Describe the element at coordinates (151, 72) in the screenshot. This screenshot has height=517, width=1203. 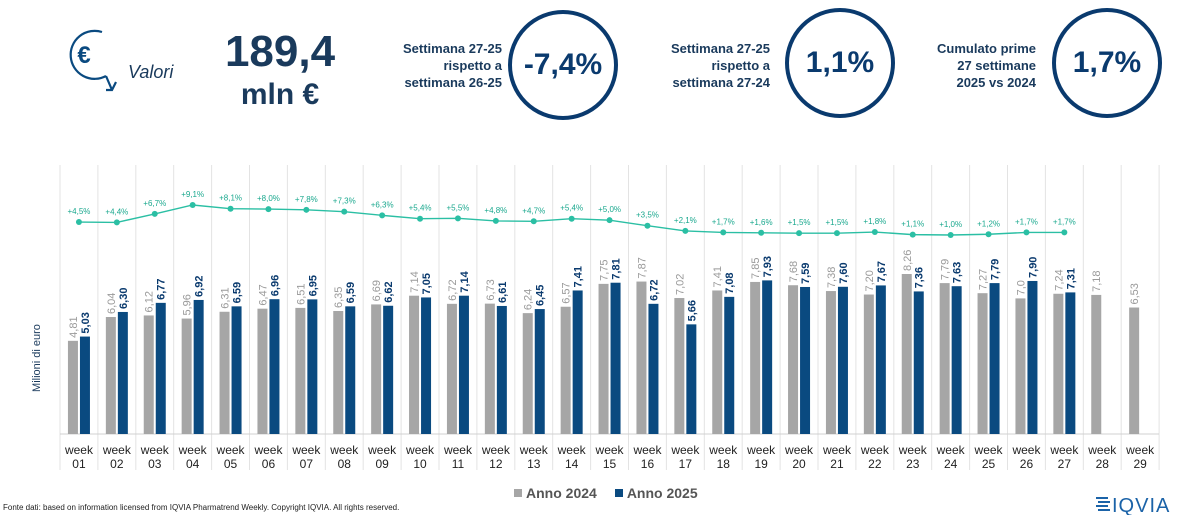
I see `valori-label: Valori` at that location.